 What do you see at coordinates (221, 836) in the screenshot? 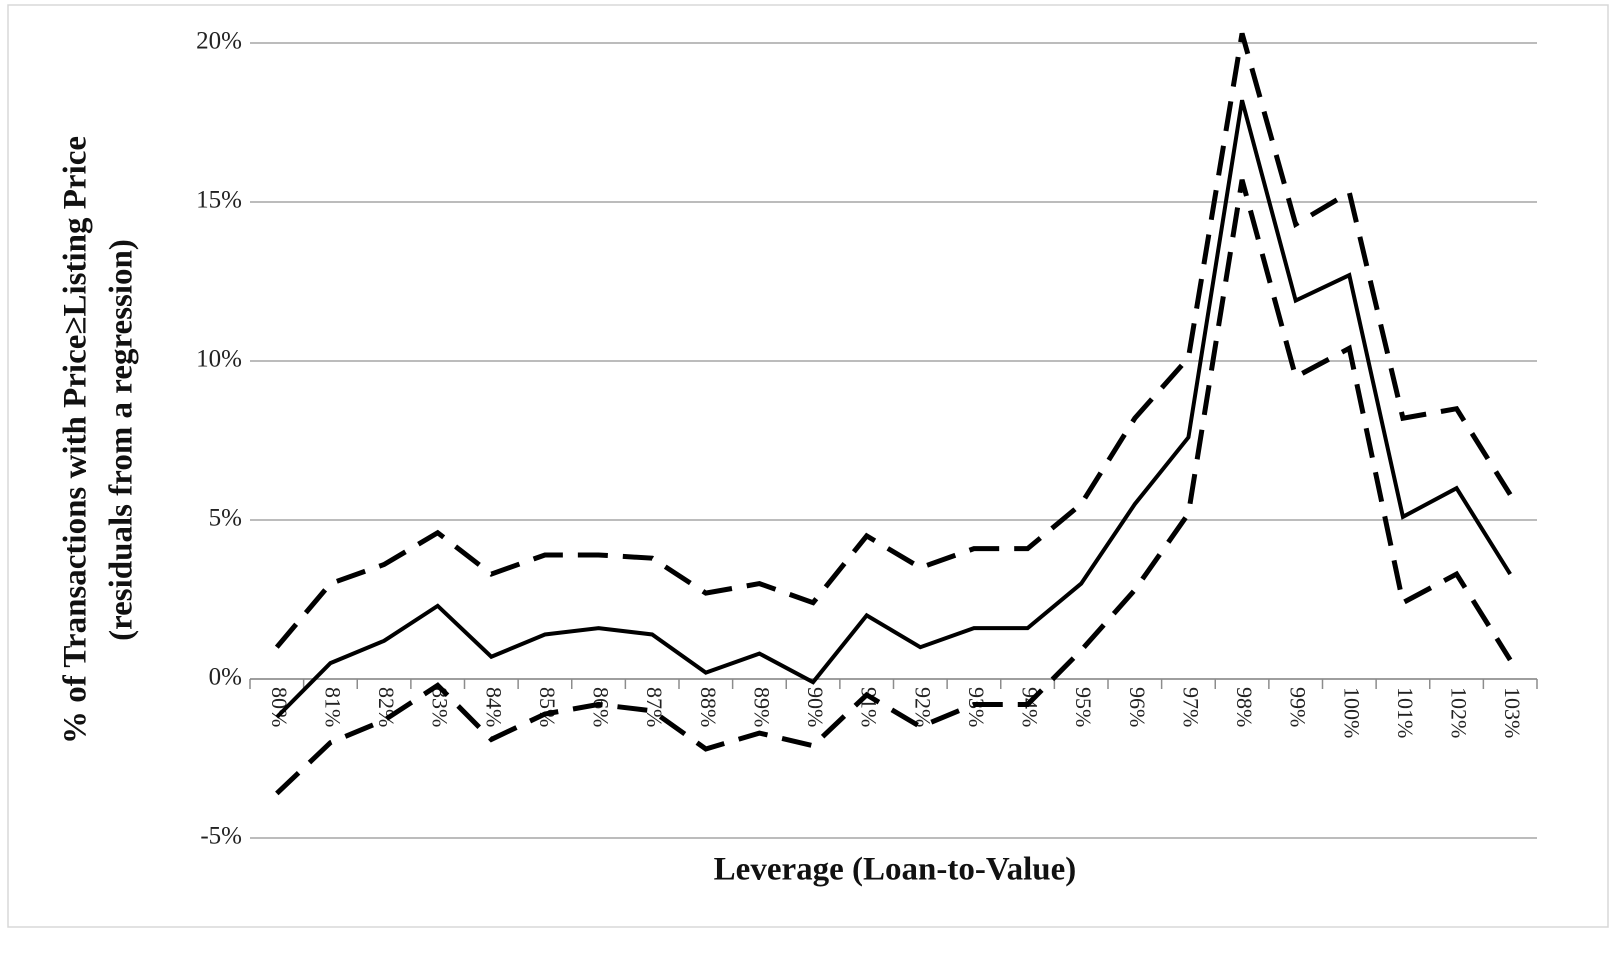
I see `y-tick-label: -5%` at bounding box center [221, 836].